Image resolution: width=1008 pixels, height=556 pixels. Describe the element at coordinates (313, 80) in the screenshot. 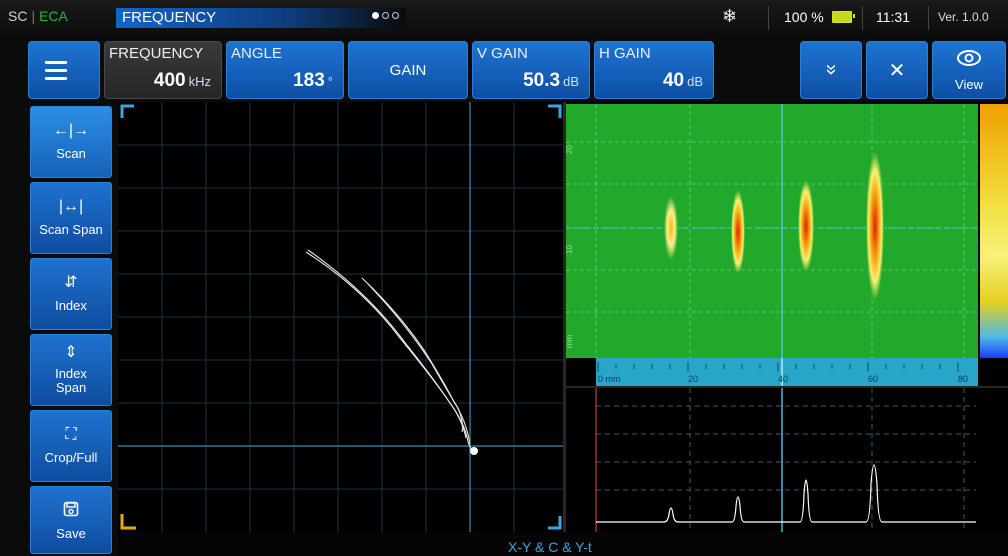

I see `angle-value: 183 °` at that location.